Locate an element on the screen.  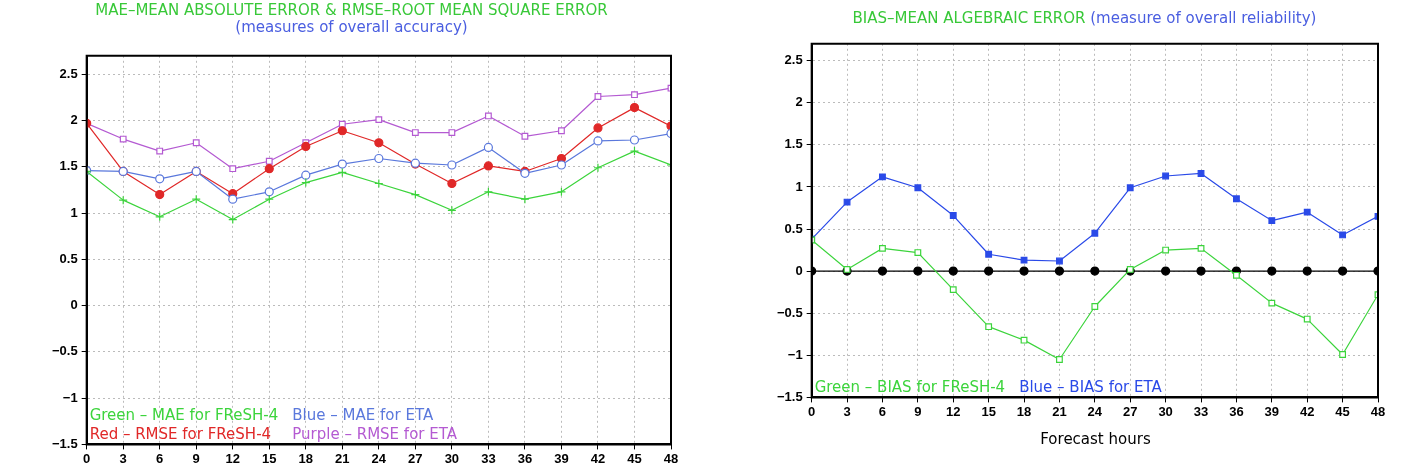
text: Green – BIAS for FReSH-4 is located at coordinates (910, 386).